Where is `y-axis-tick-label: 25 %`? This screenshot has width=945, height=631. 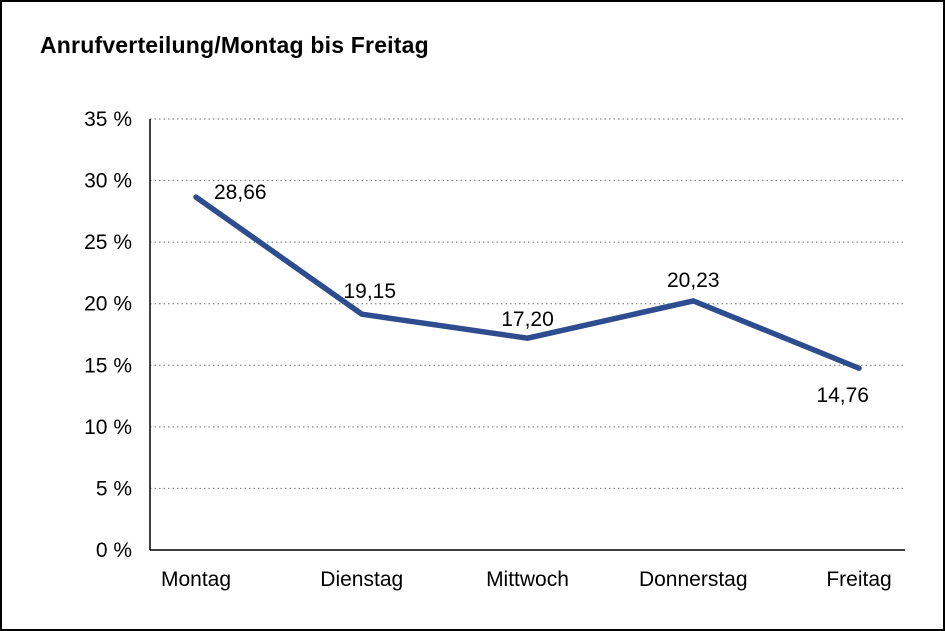
y-axis-tick-label: 25 % is located at coordinates (108, 242).